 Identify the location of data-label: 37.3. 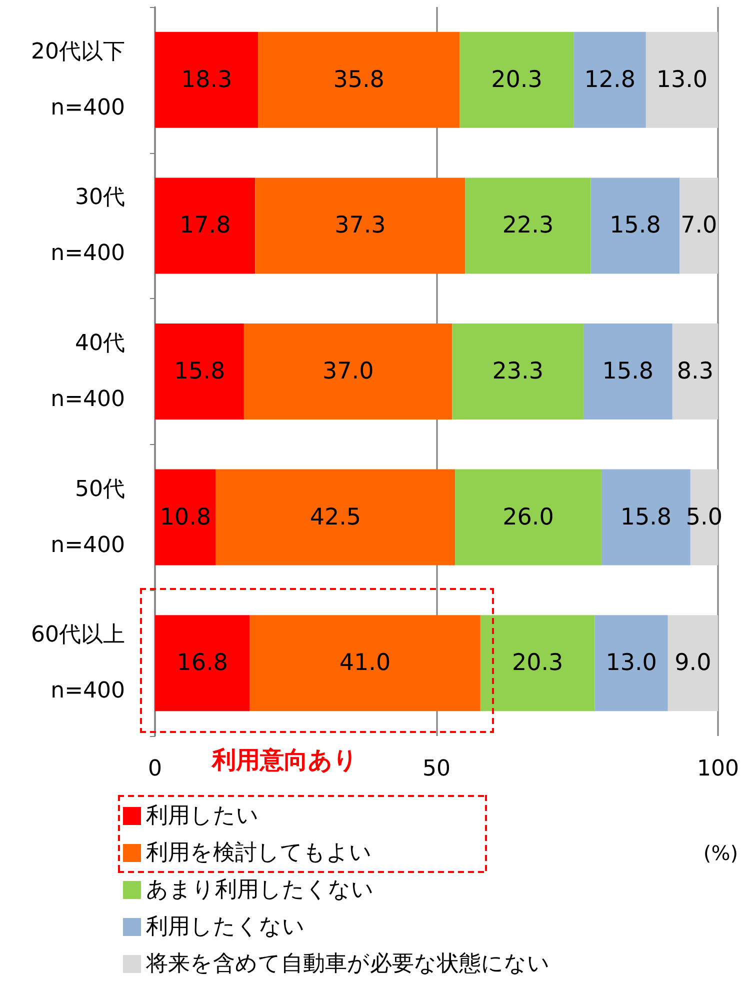
(360, 225).